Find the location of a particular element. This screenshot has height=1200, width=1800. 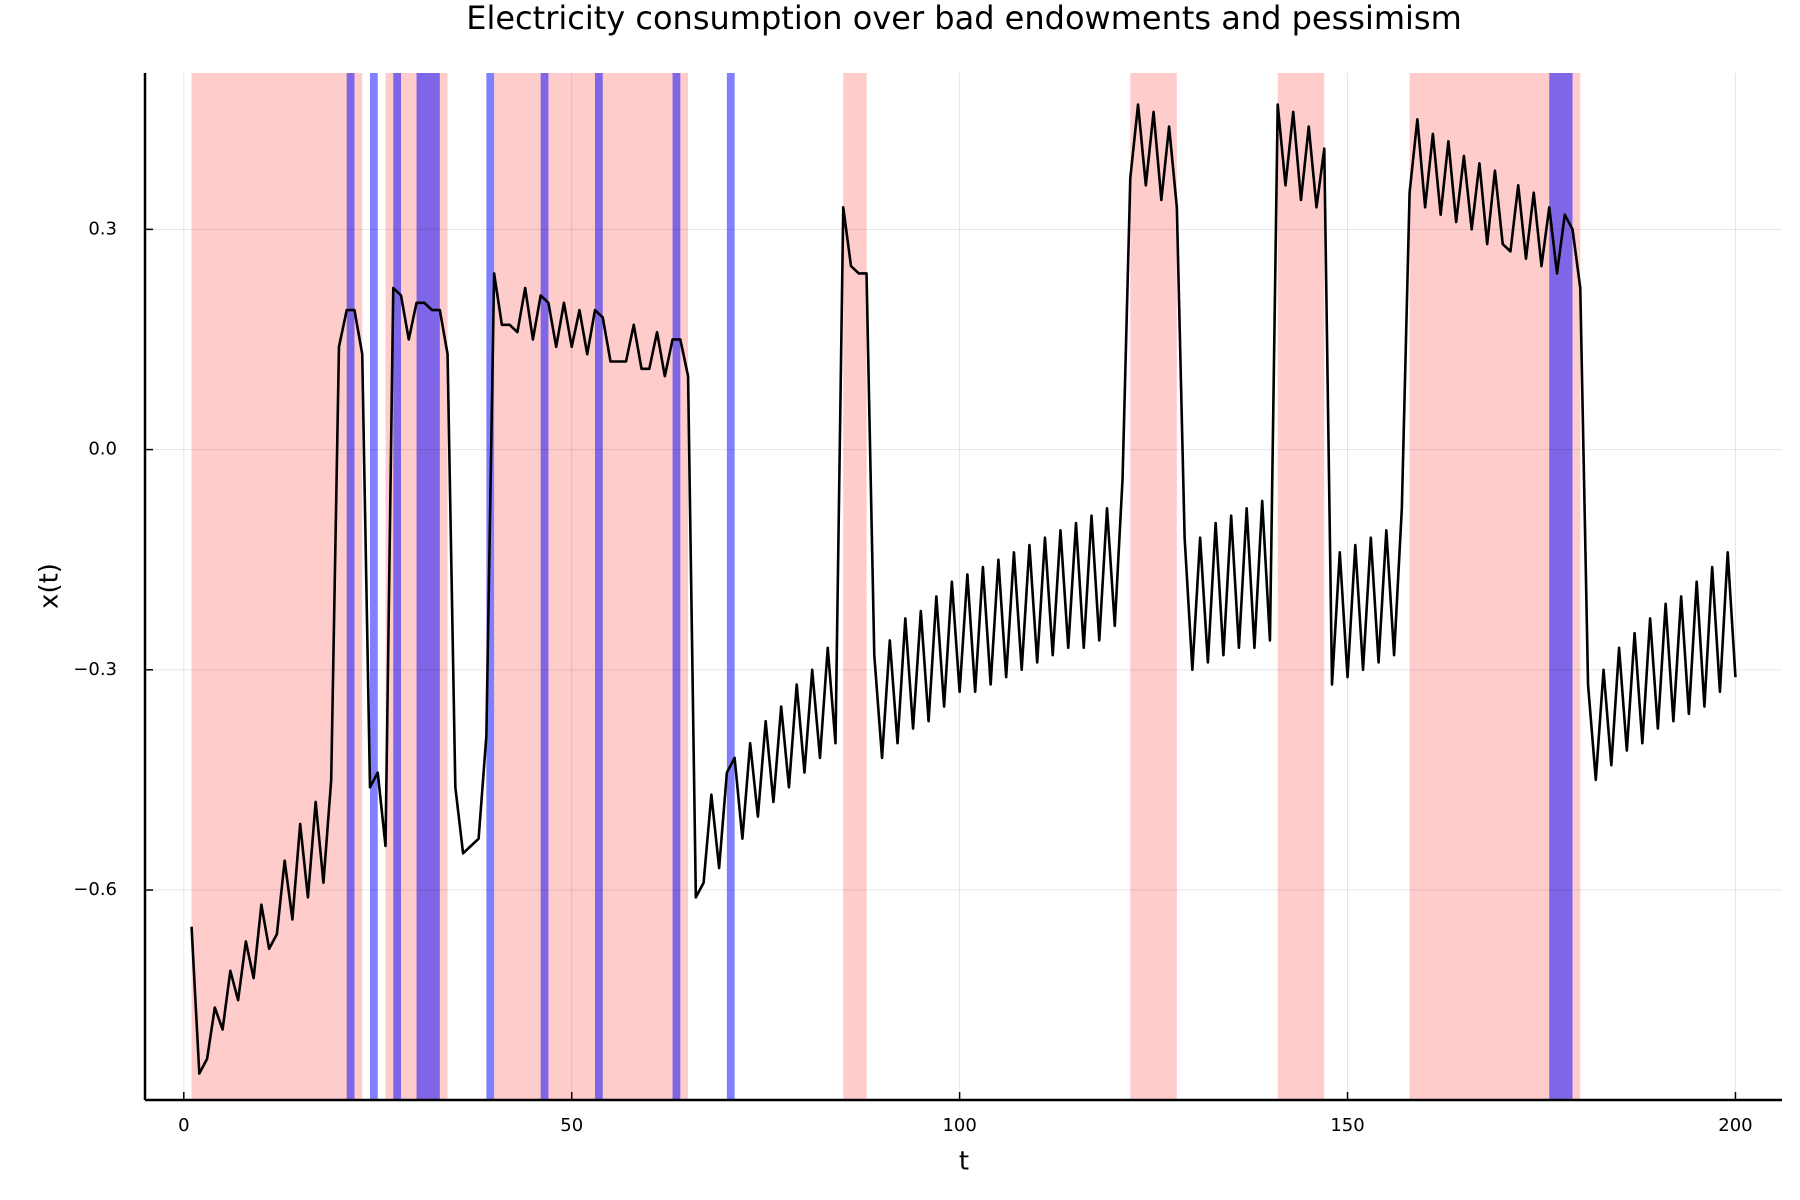

y-tick-label: −0.3 is located at coordinates (95, 669).